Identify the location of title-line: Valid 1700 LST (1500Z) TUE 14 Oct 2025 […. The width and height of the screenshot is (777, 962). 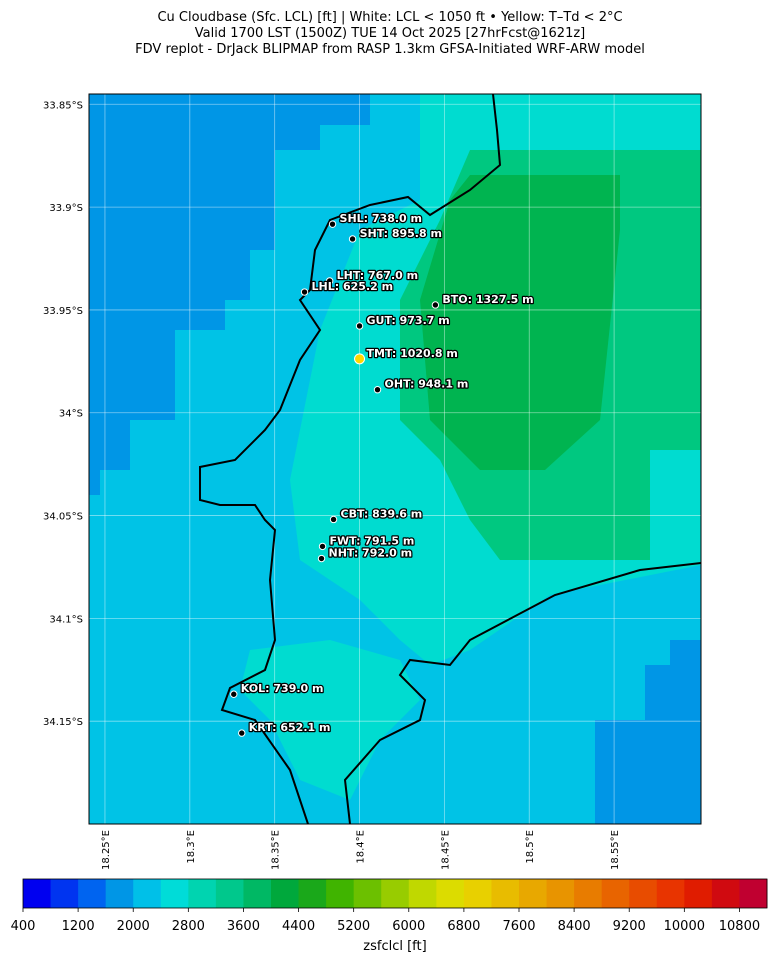
(390, 33).